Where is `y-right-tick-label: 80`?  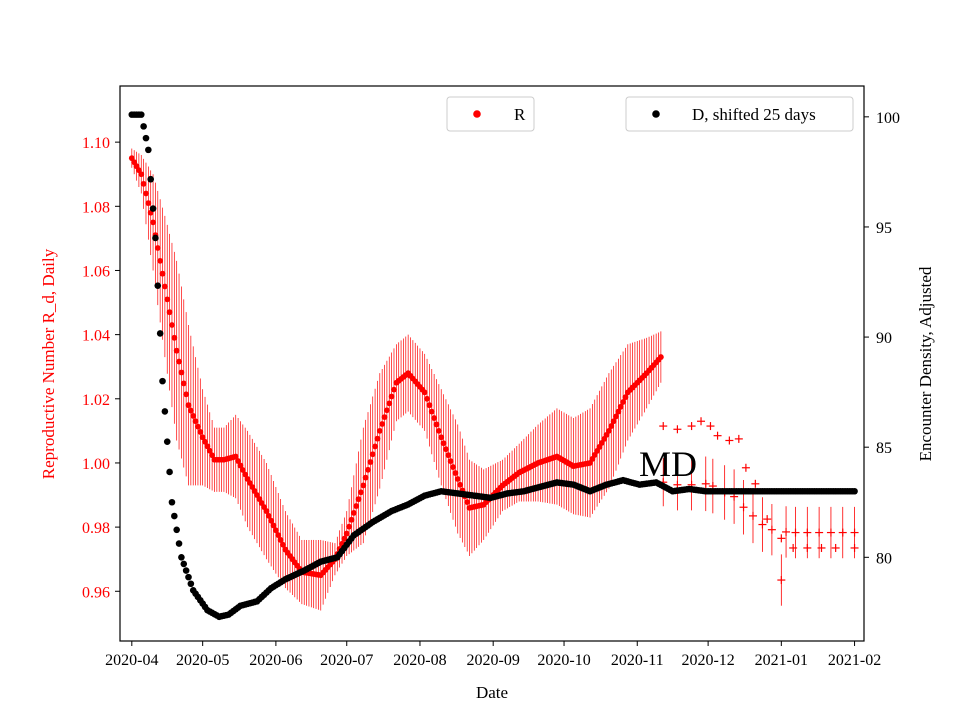
y-right-tick-label: 80 is located at coordinates (884, 558).